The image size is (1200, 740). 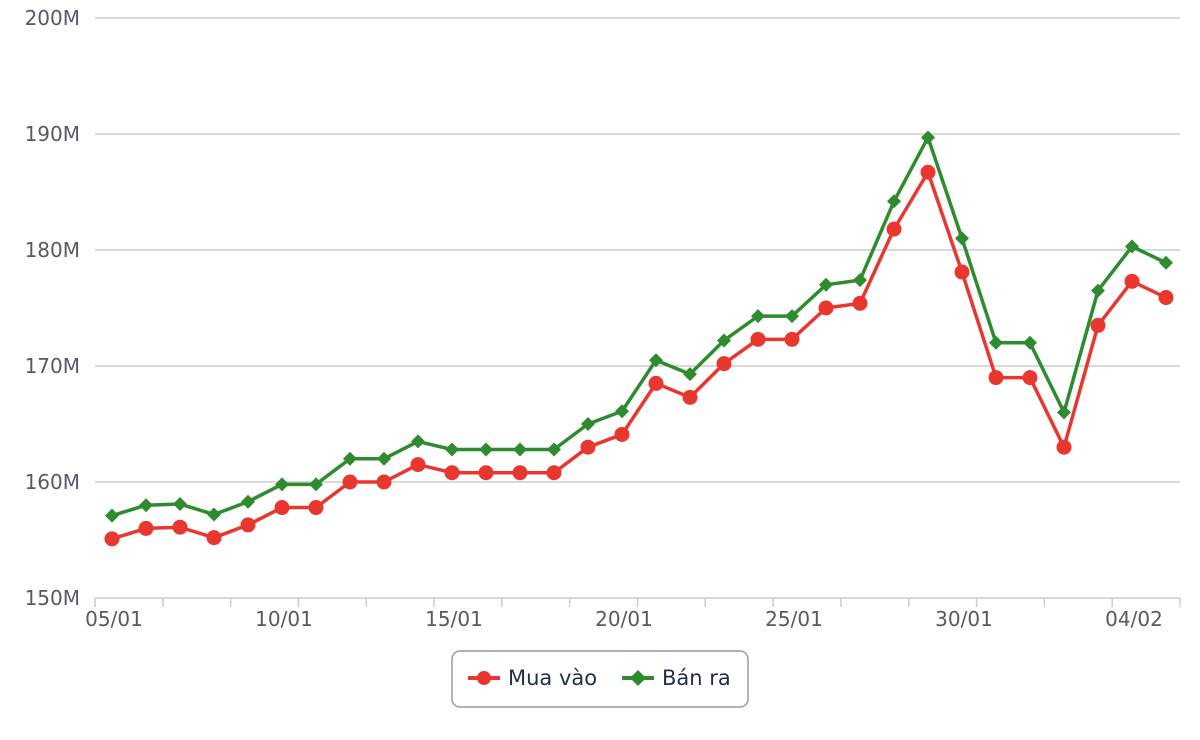 I want to click on x-tick-label: 10/01, so click(x=284, y=619).